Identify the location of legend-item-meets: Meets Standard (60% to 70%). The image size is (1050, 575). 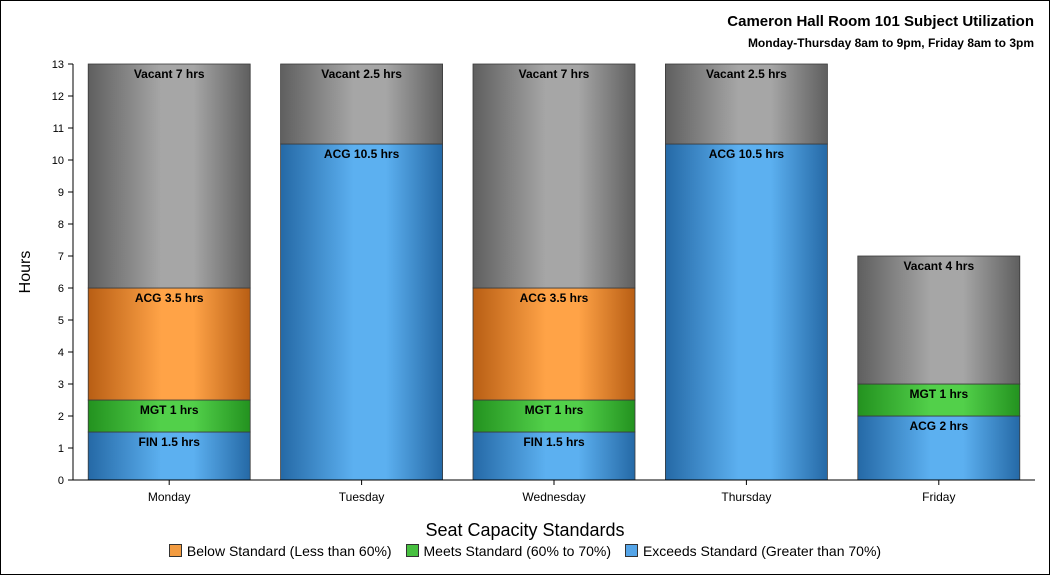
(508, 551).